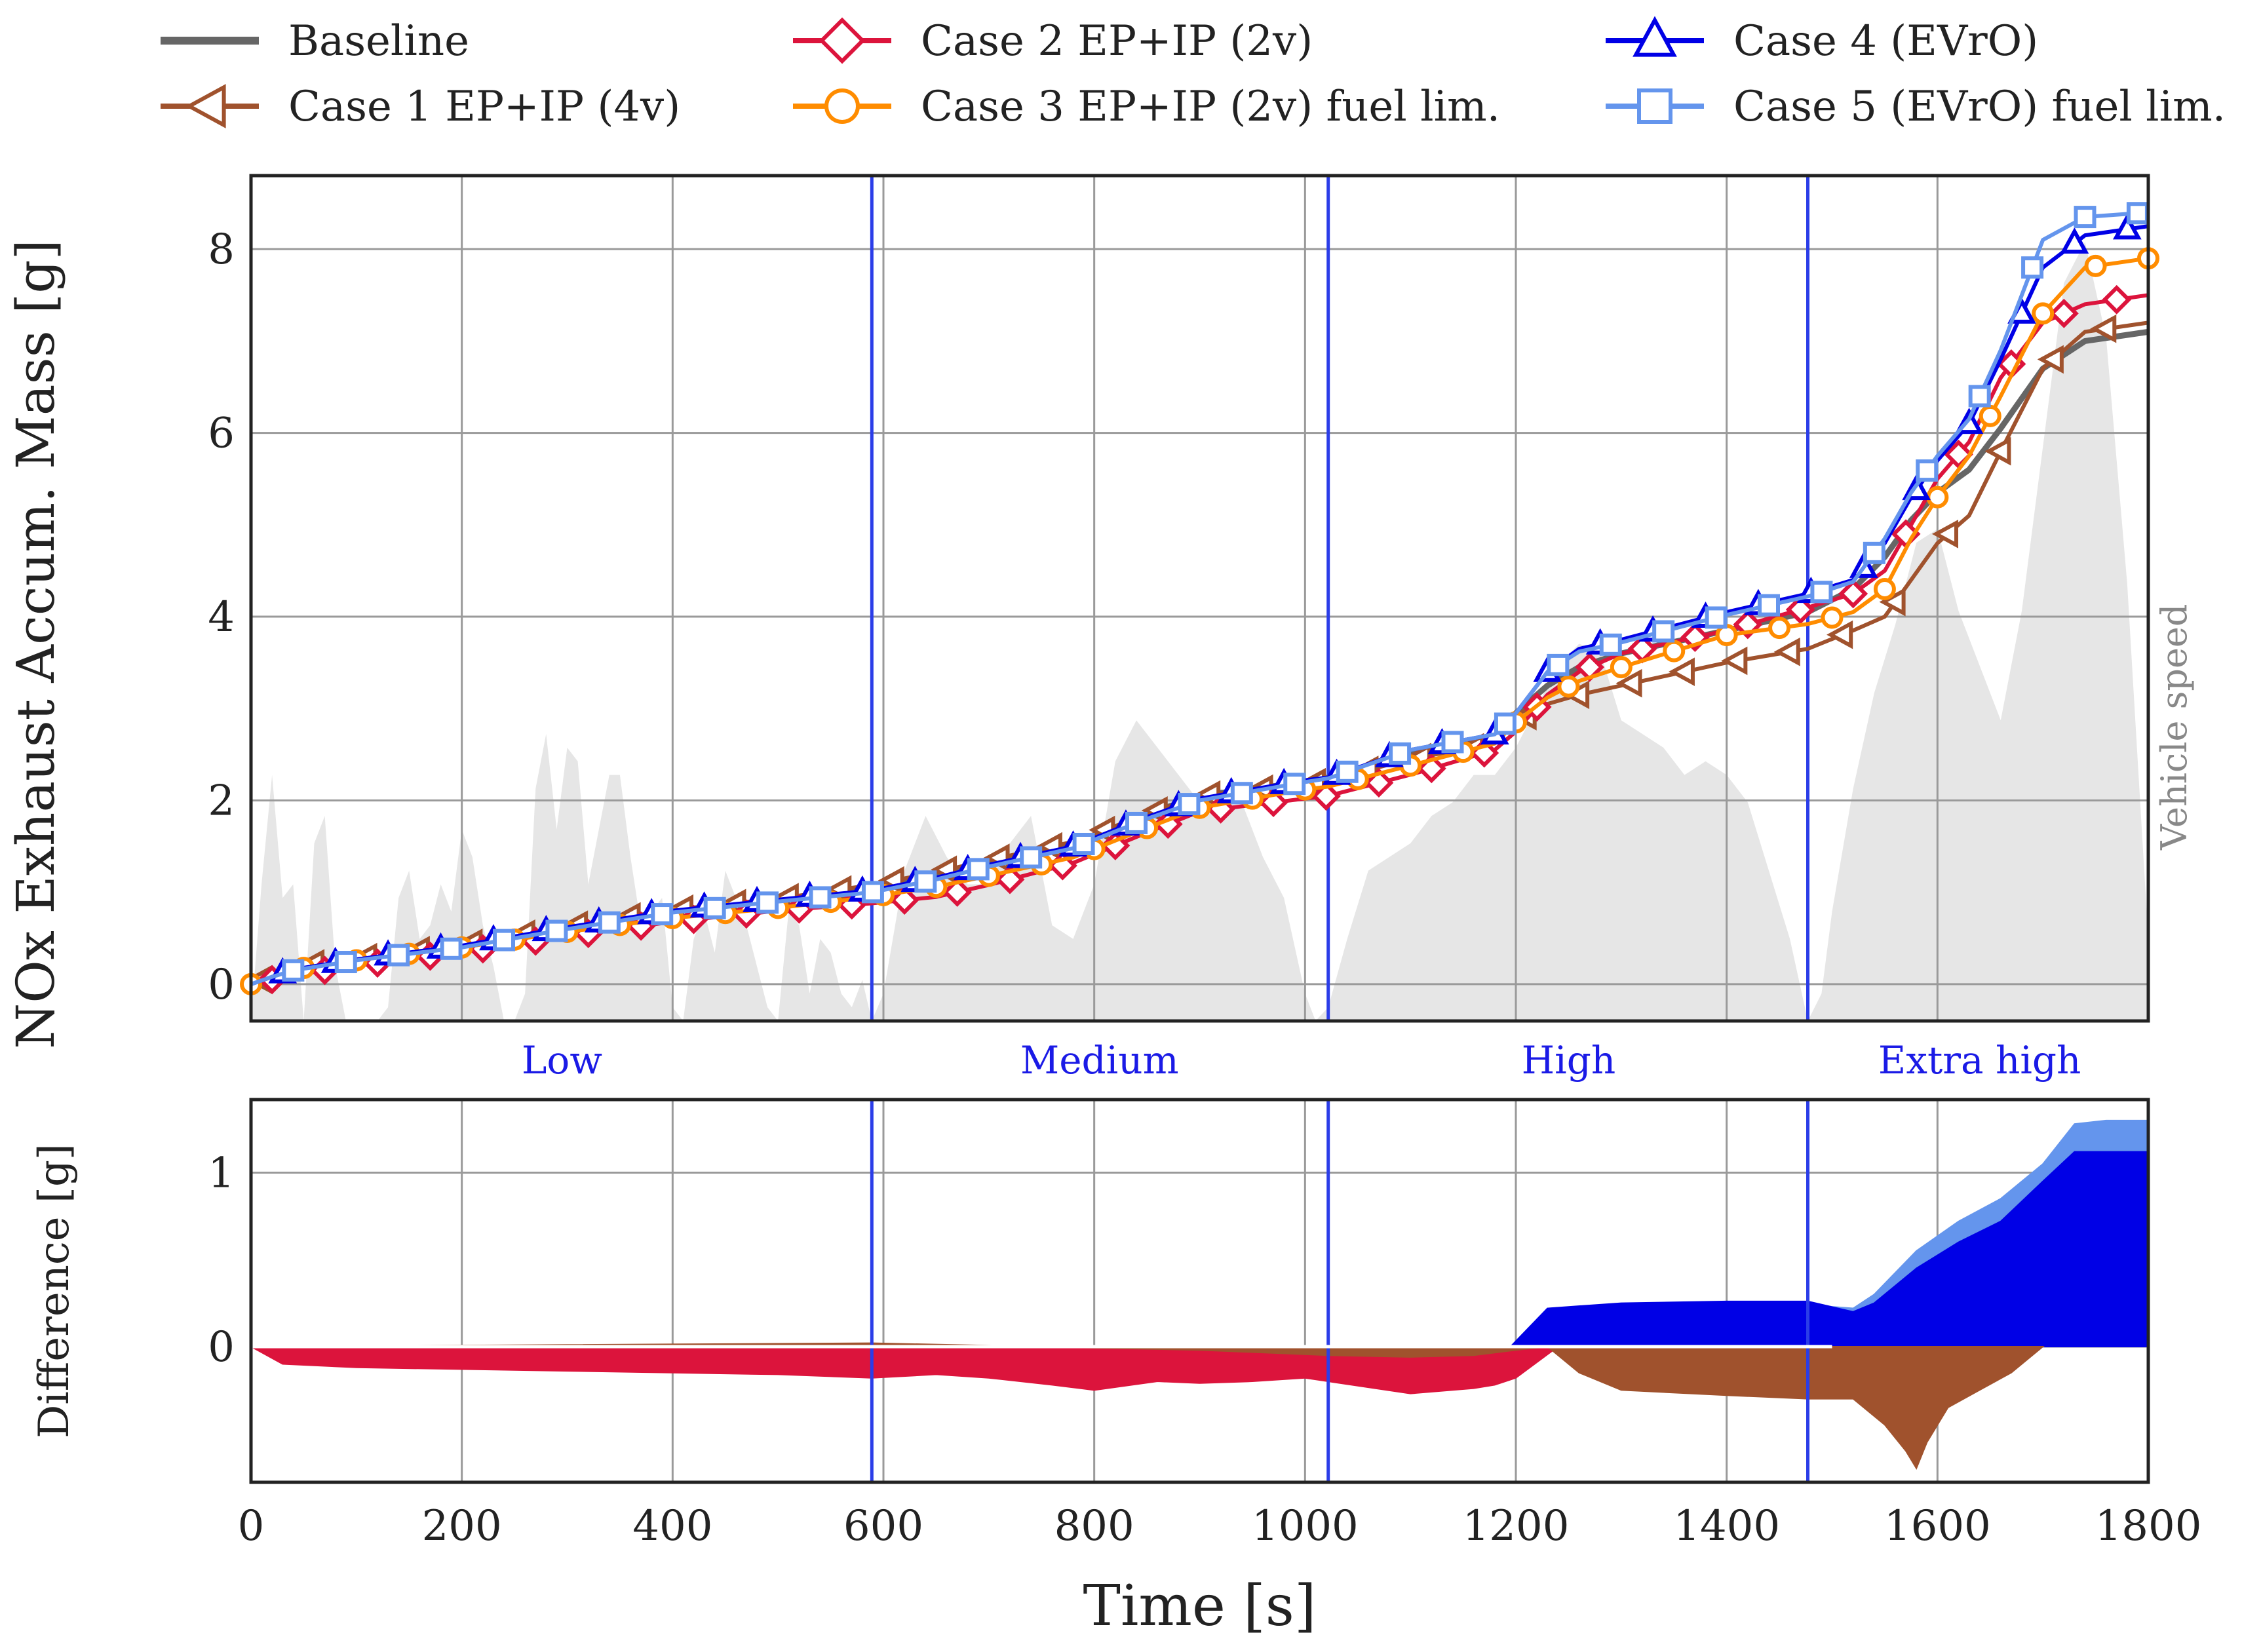 The image size is (2242, 1652). Describe the element at coordinates (1569, 1061) in the screenshot. I see `phase-label: High` at that location.